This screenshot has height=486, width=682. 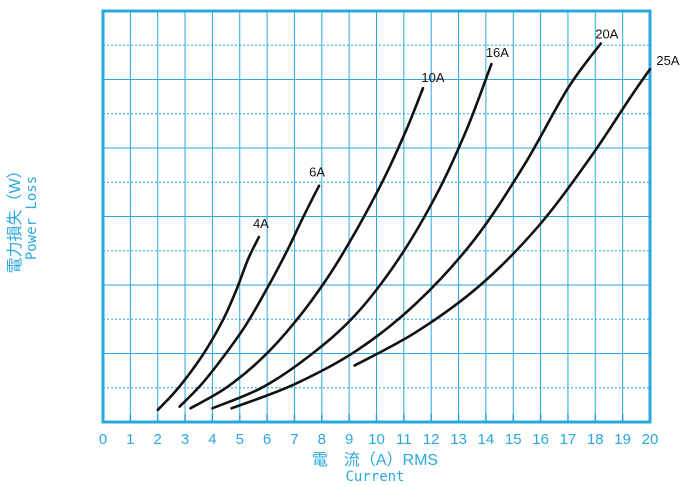 What do you see at coordinates (317, 172) in the screenshot?
I see `series-label-6a: 6A` at bounding box center [317, 172].